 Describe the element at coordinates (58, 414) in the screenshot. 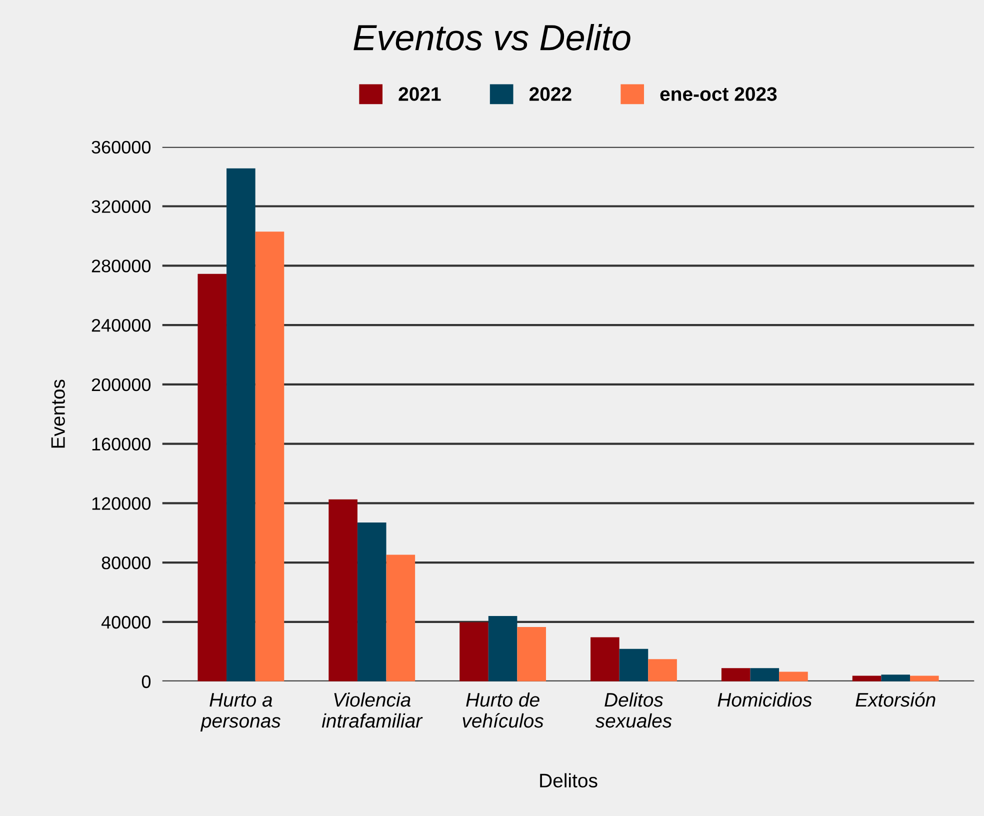

I see `y-axis-title: Eventos` at that location.